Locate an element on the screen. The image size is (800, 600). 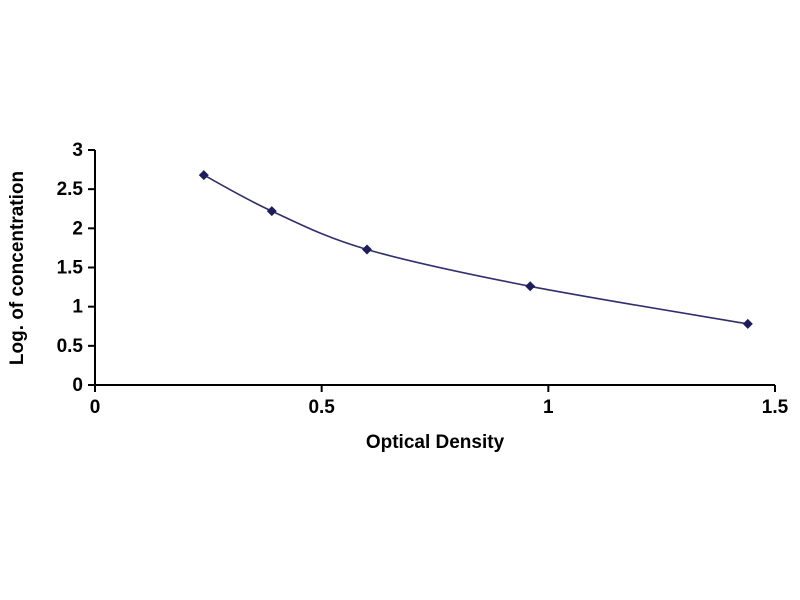
y-tick-label: 1 is located at coordinates (77, 307).